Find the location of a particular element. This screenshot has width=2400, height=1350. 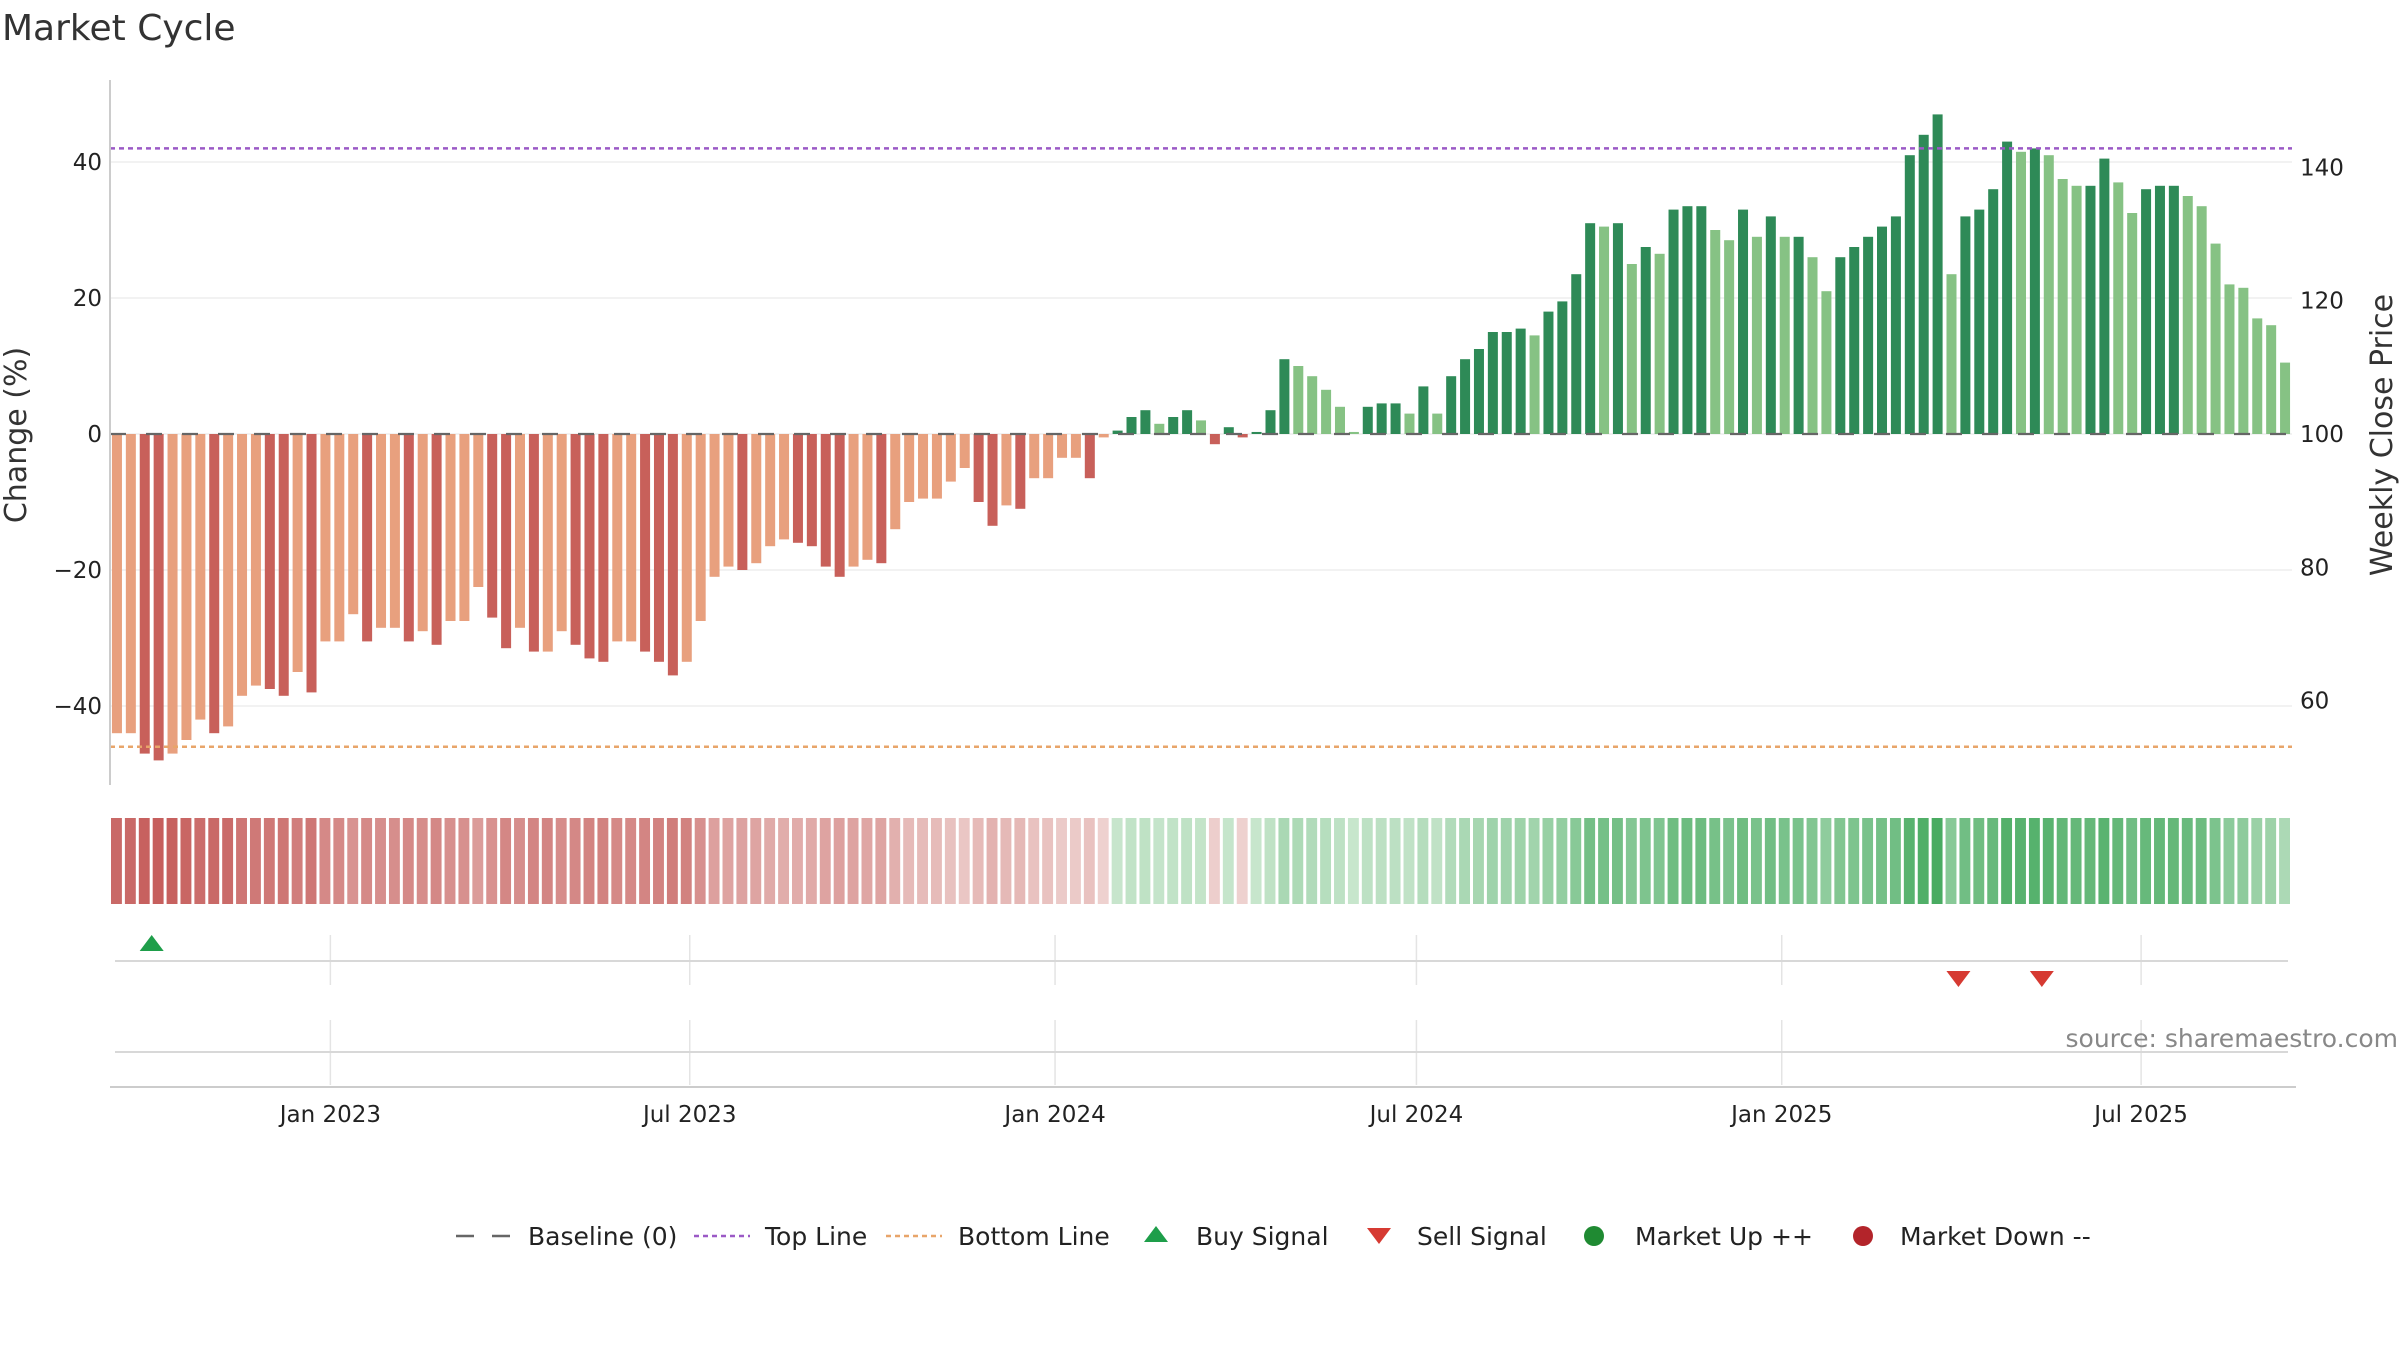

legend-label: Market Up ++ is located at coordinates (1724, 1236).